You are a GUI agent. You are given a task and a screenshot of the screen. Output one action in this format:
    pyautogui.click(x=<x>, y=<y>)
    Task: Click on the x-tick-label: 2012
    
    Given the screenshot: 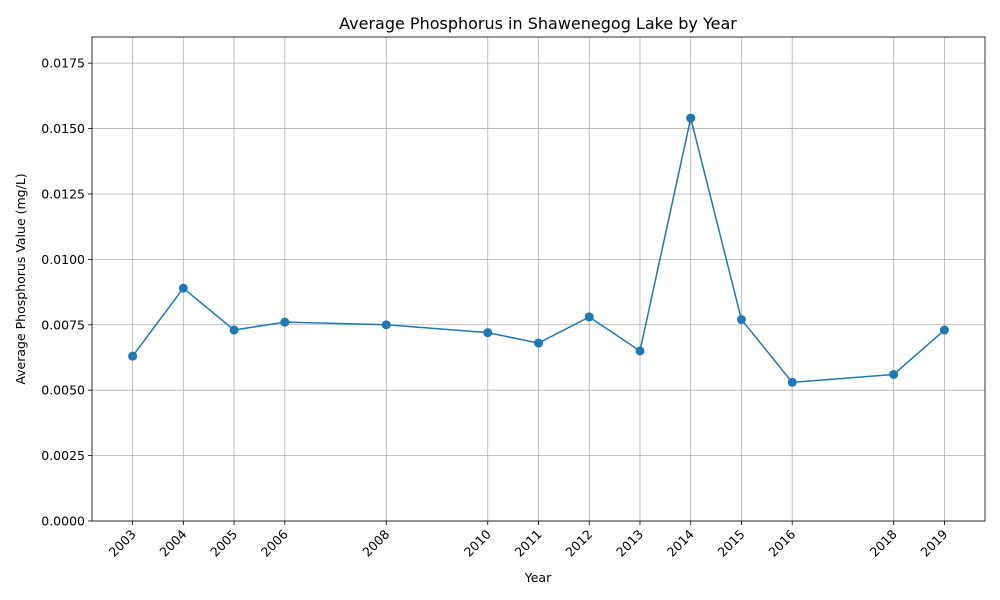 What is the action you would take?
    pyautogui.click(x=578, y=543)
    